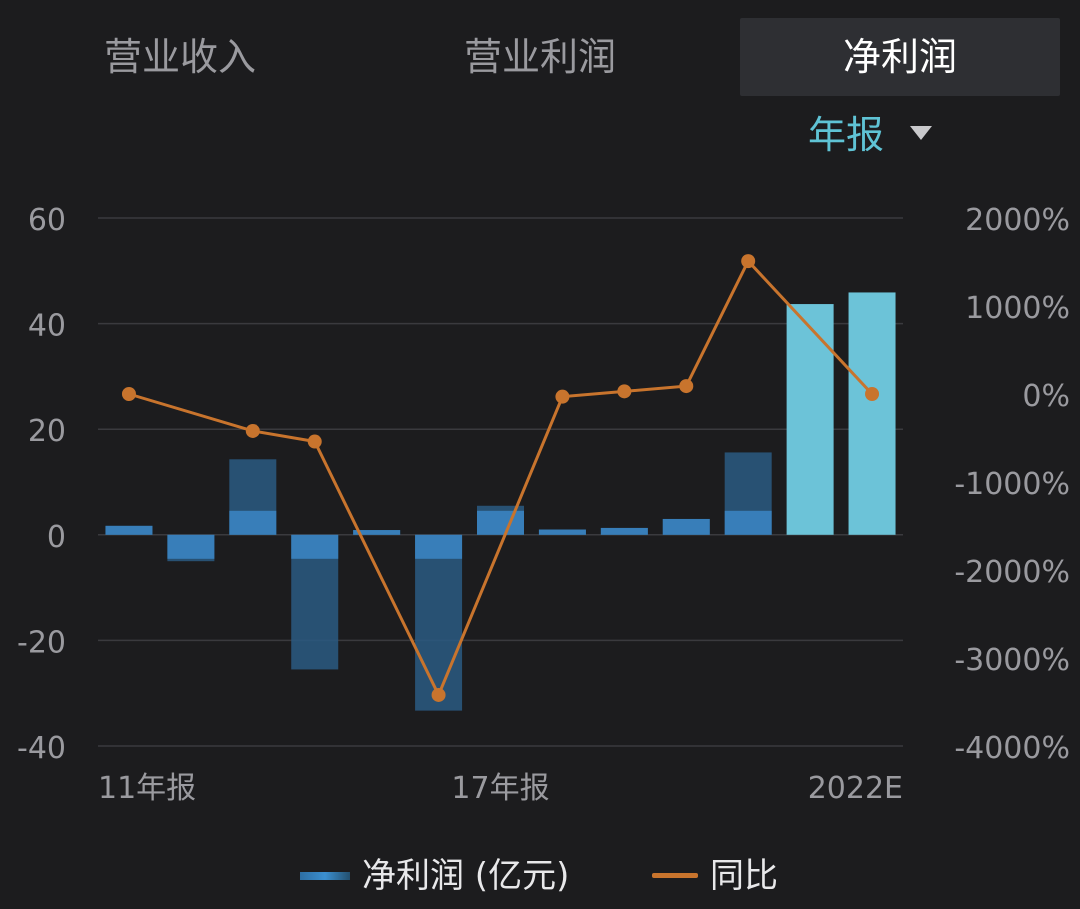 This screenshot has height=909, width=1080. I want to click on legend-bar-swatch, so click(325, 876).